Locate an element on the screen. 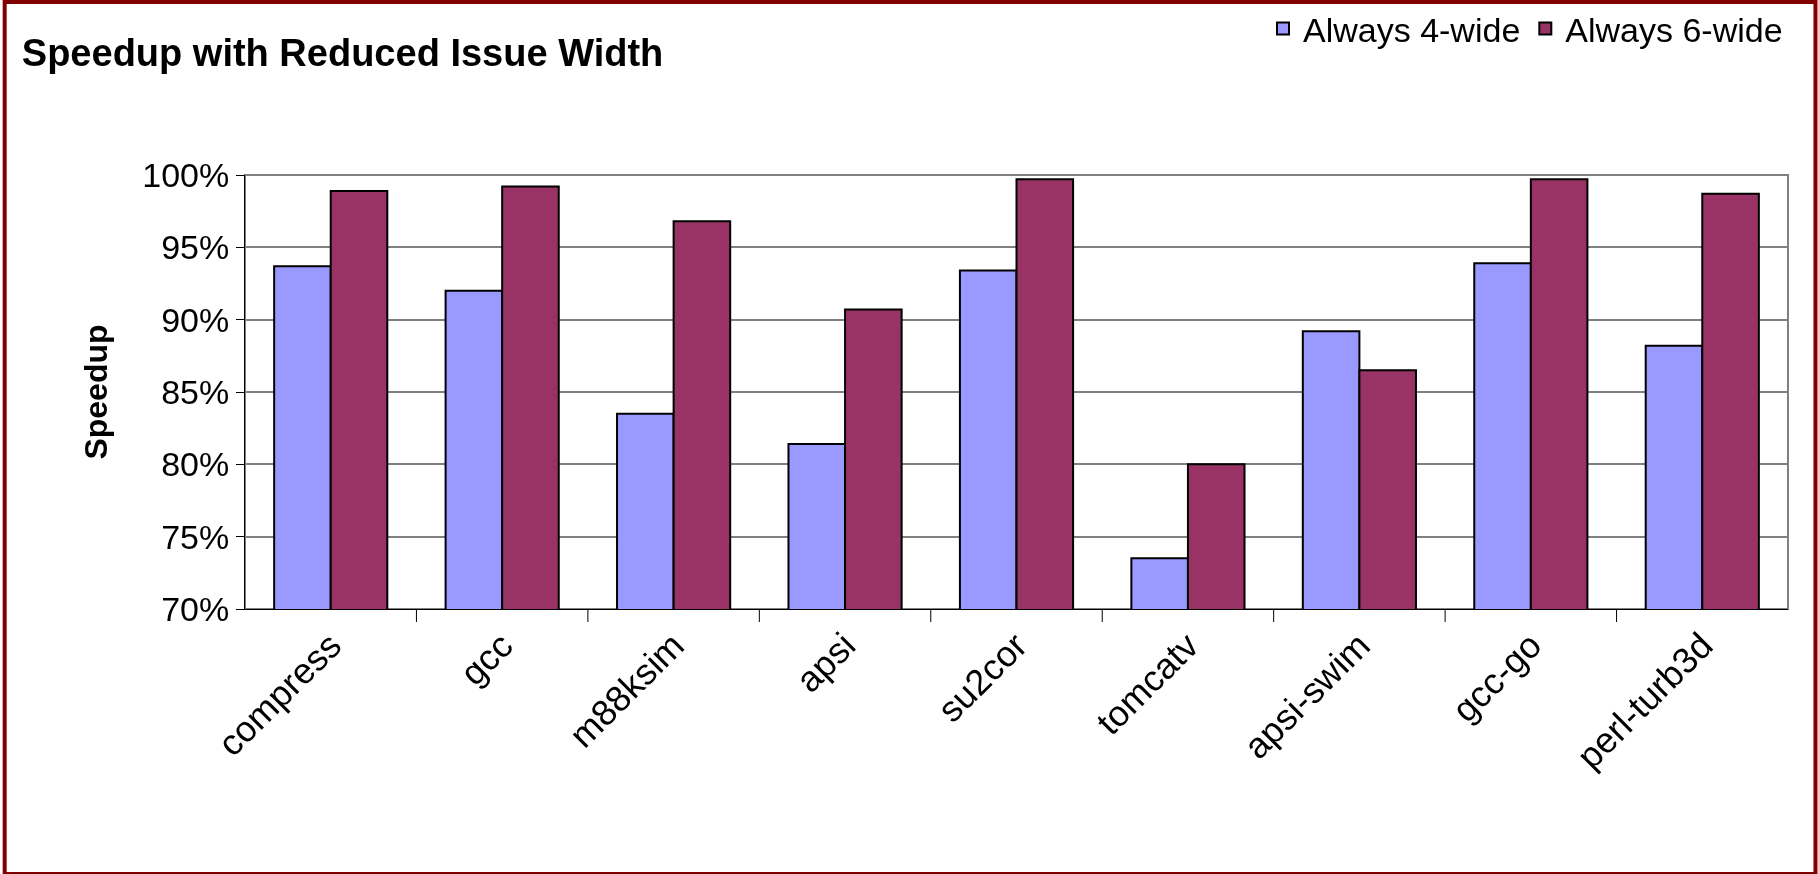 Image resolution: width=1818 pixels, height=874 pixels. chart-title: Speedup with Reduced Issue Width is located at coordinates (342, 52).